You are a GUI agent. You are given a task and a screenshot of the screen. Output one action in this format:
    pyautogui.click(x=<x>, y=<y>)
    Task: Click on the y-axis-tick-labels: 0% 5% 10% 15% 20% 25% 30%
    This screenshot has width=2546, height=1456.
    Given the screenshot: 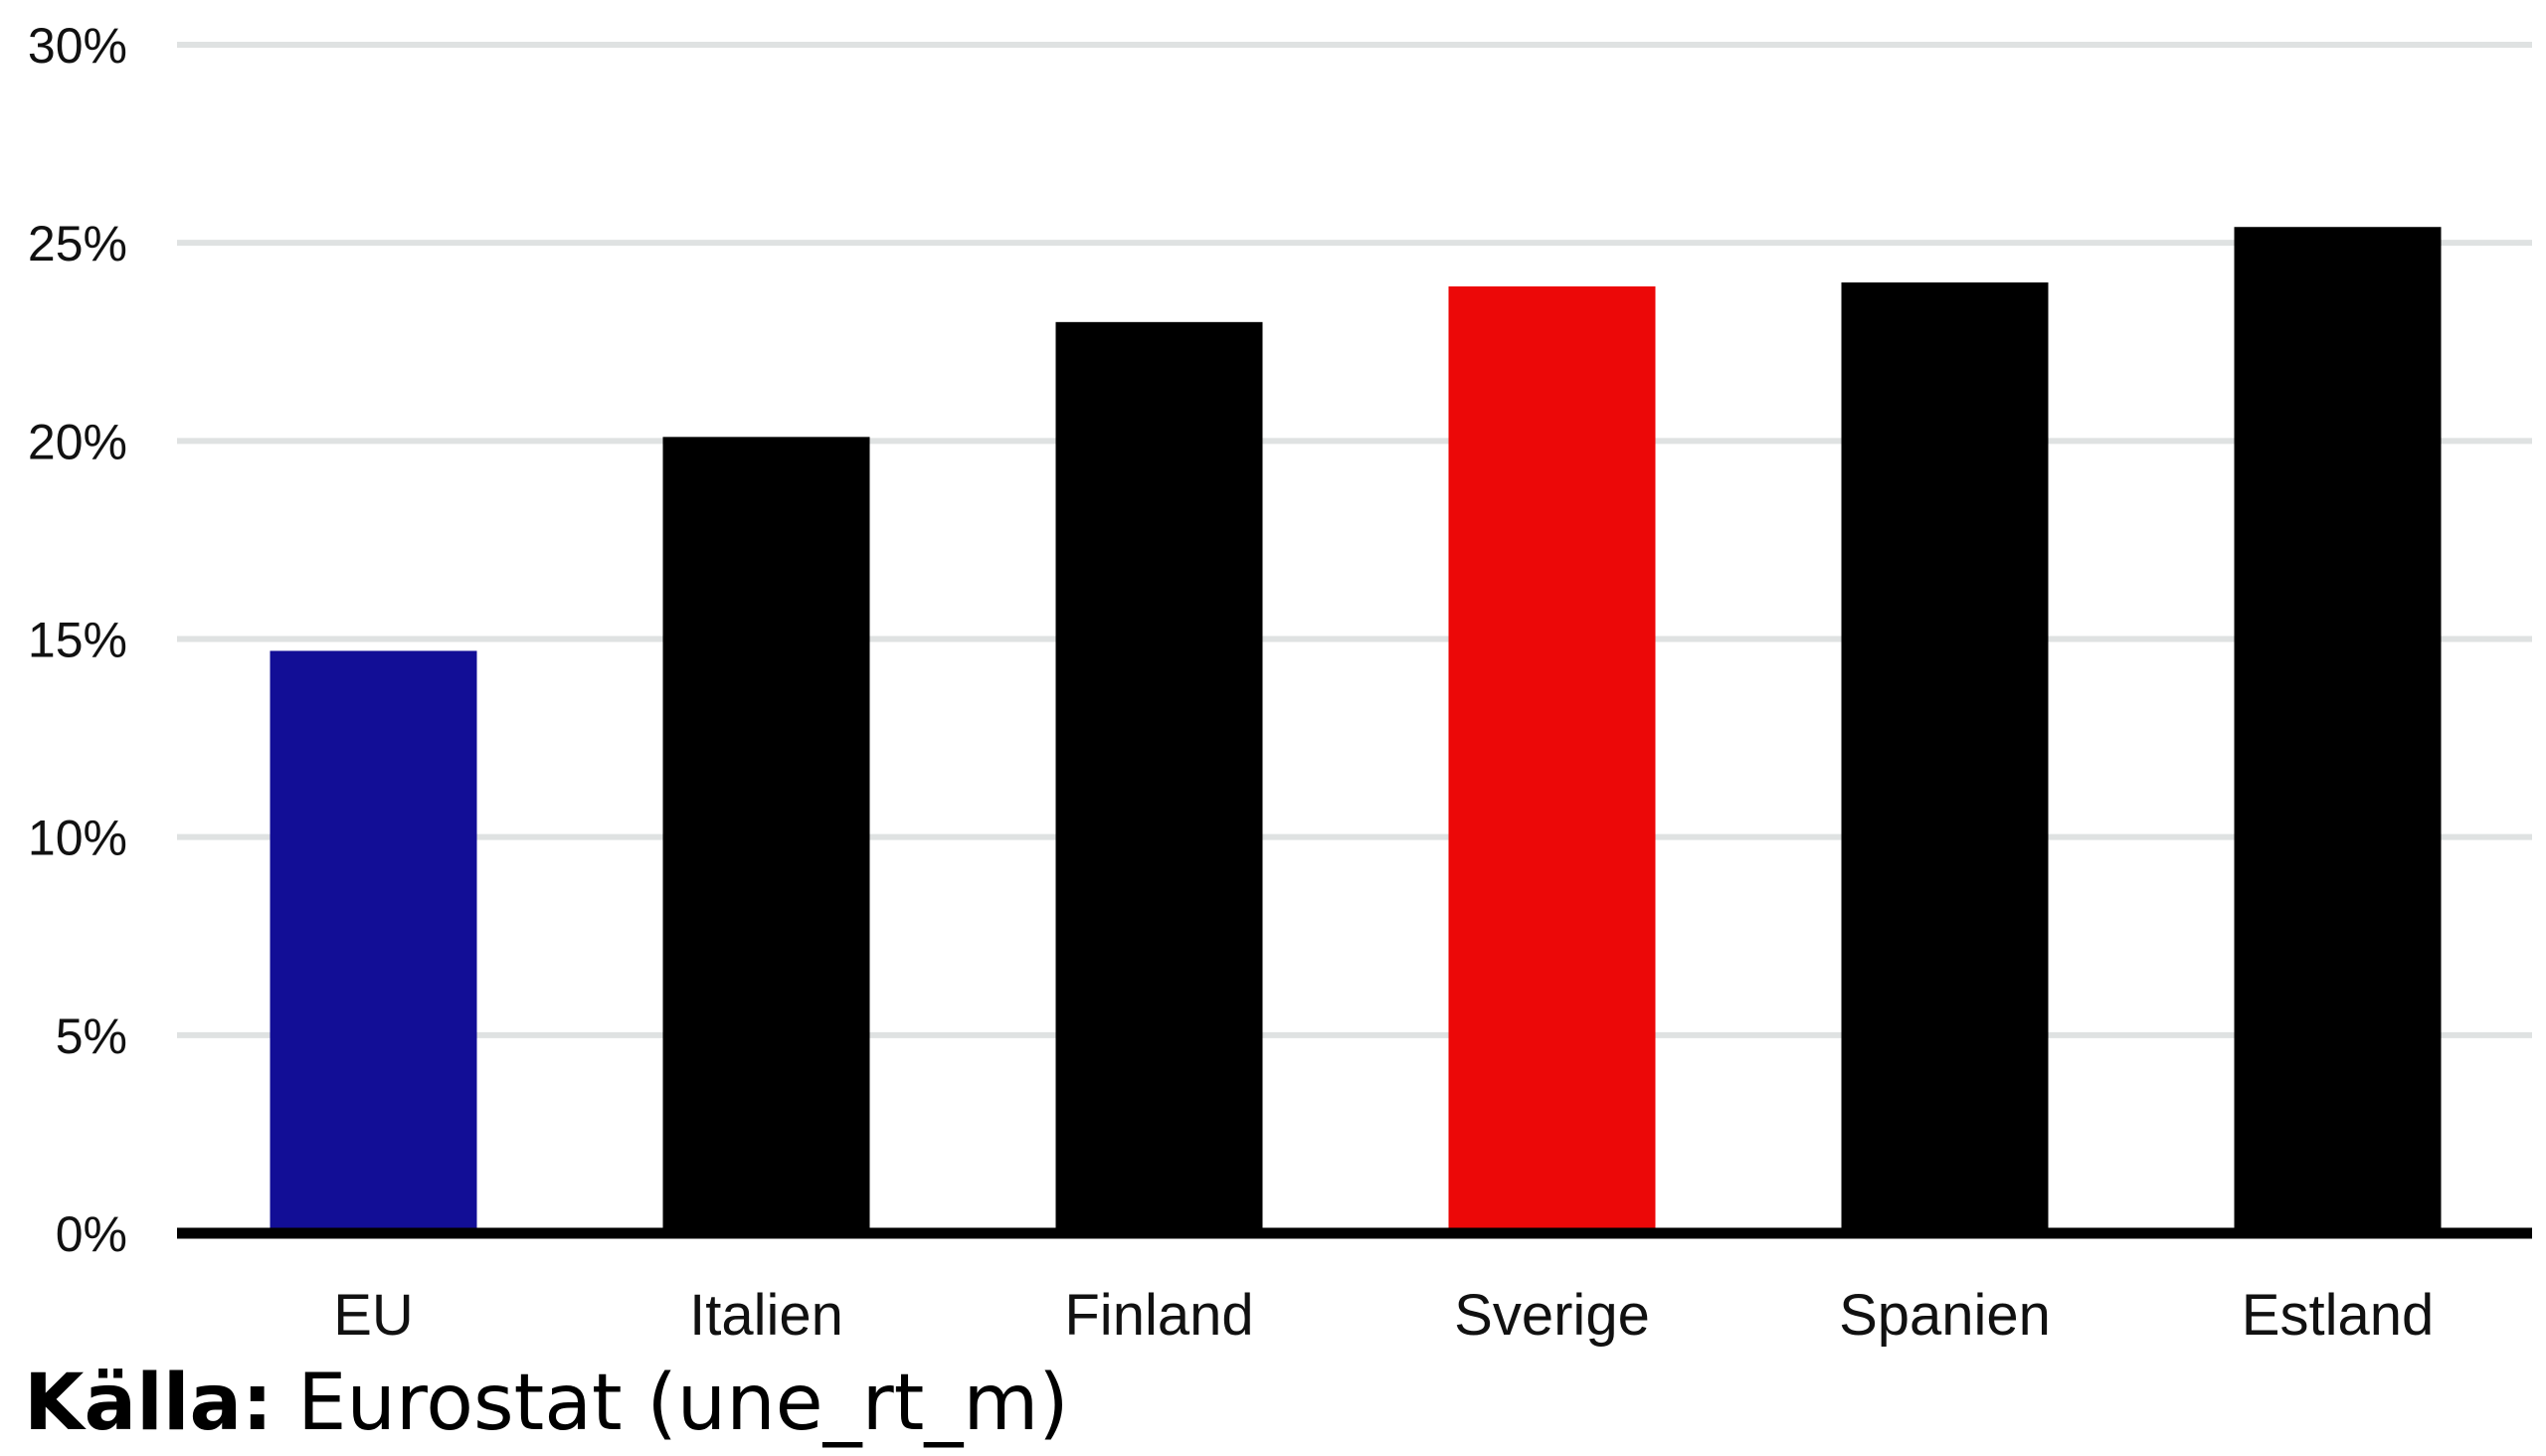 What is the action you would take?
    pyautogui.click(x=77, y=640)
    